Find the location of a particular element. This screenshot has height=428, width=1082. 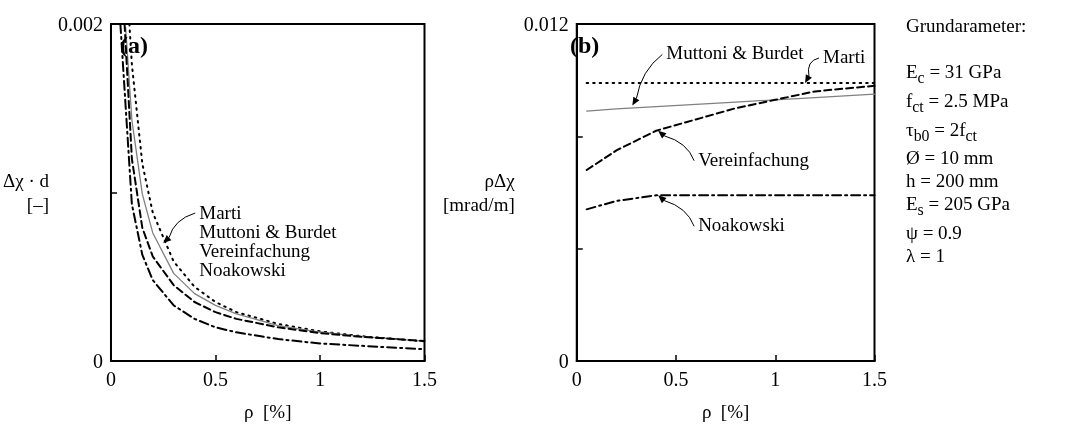

y-tick-label: 0.012 is located at coordinates (546, 24).